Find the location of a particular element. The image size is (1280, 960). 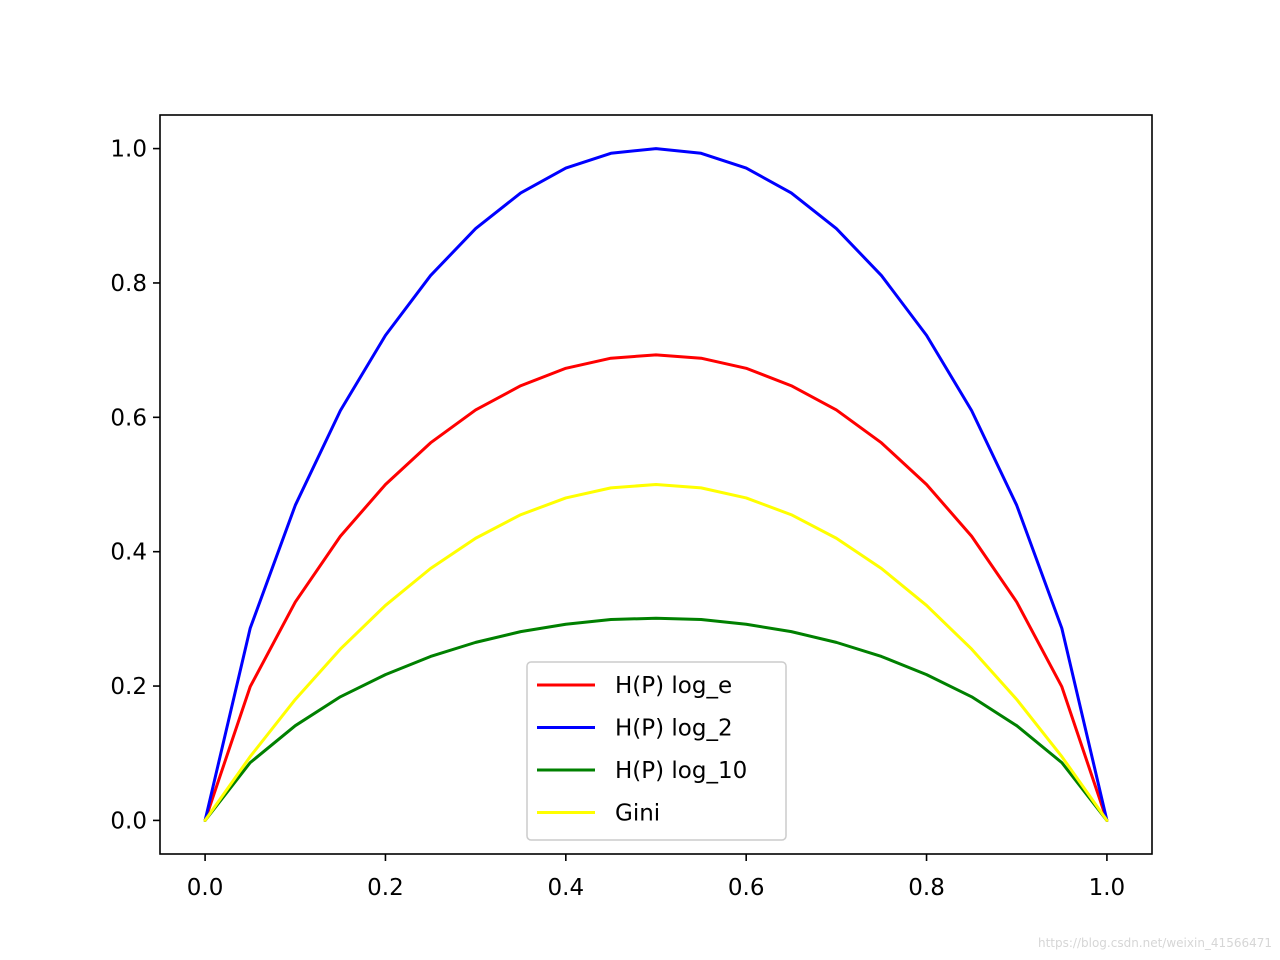

y-tick-label: 0.0 is located at coordinates (128, 821).